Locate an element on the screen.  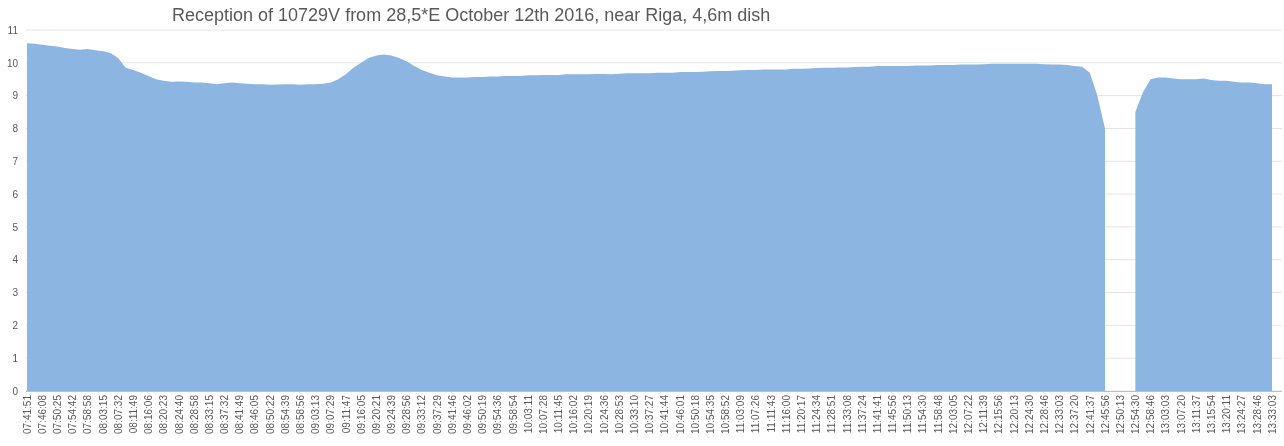
x-tick-label: 13:20:11 is located at coordinates (1227, 414).